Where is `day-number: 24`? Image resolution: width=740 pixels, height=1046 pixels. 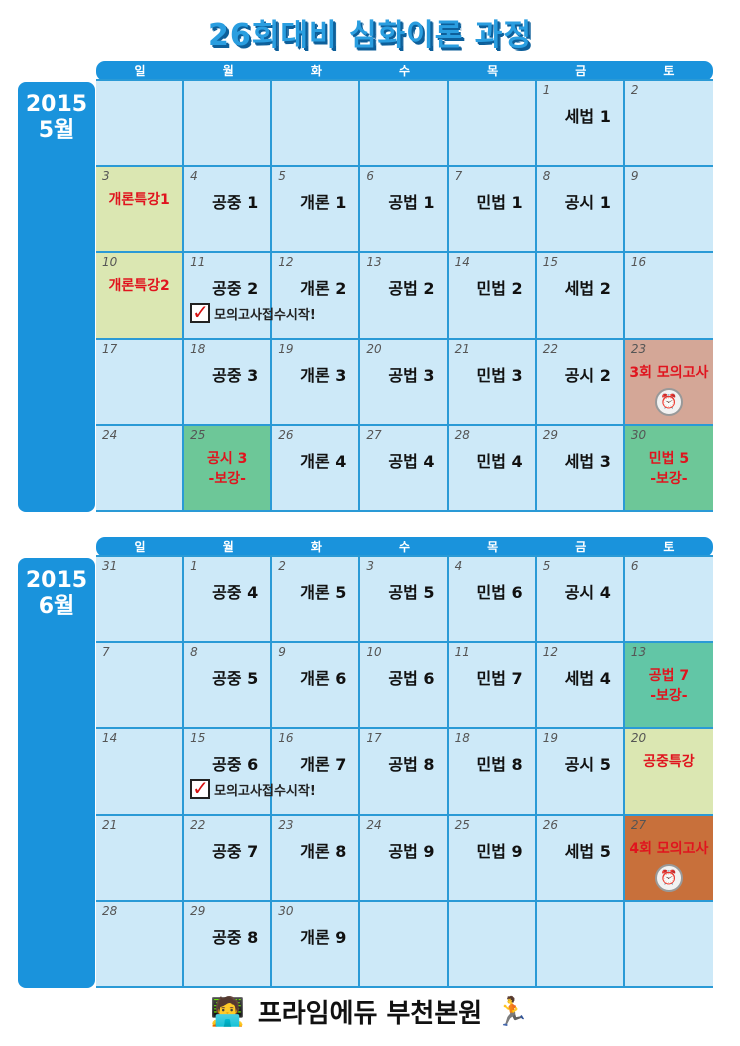 day-number: 24 is located at coordinates (374, 824).